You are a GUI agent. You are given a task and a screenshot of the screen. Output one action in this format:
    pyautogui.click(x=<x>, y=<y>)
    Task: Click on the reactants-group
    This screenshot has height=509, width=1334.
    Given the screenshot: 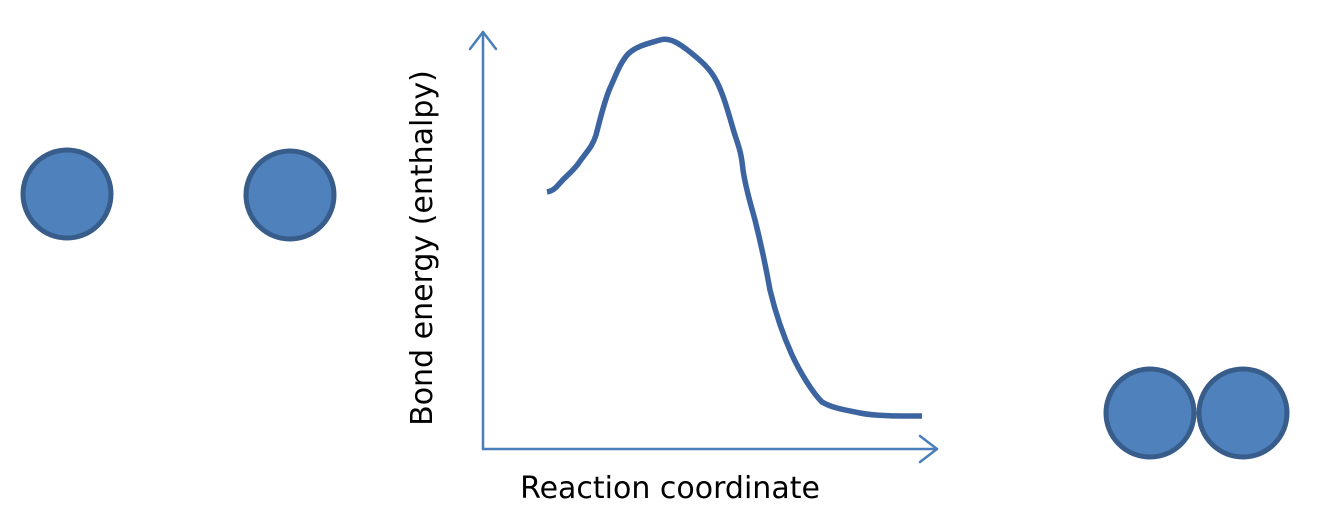 What is the action you would take?
    pyautogui.click(x=178, y=194)
    